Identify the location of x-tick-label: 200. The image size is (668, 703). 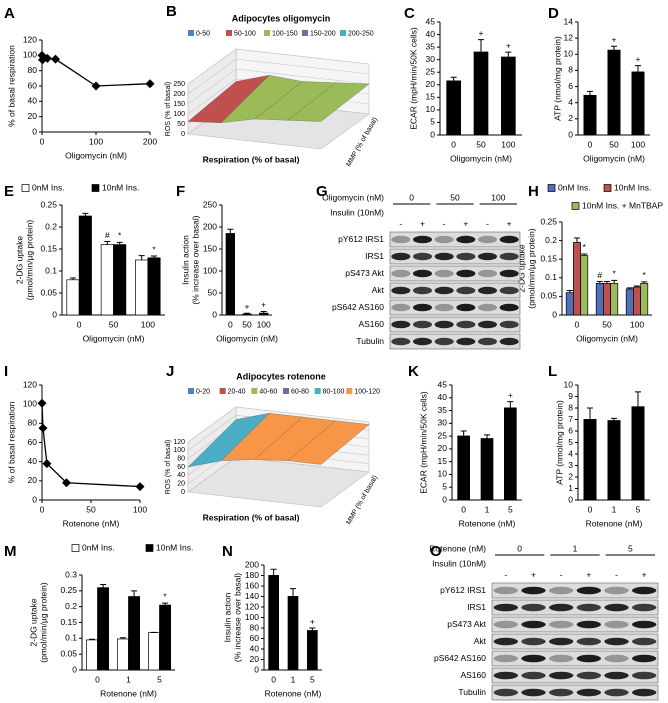
(150, 141).